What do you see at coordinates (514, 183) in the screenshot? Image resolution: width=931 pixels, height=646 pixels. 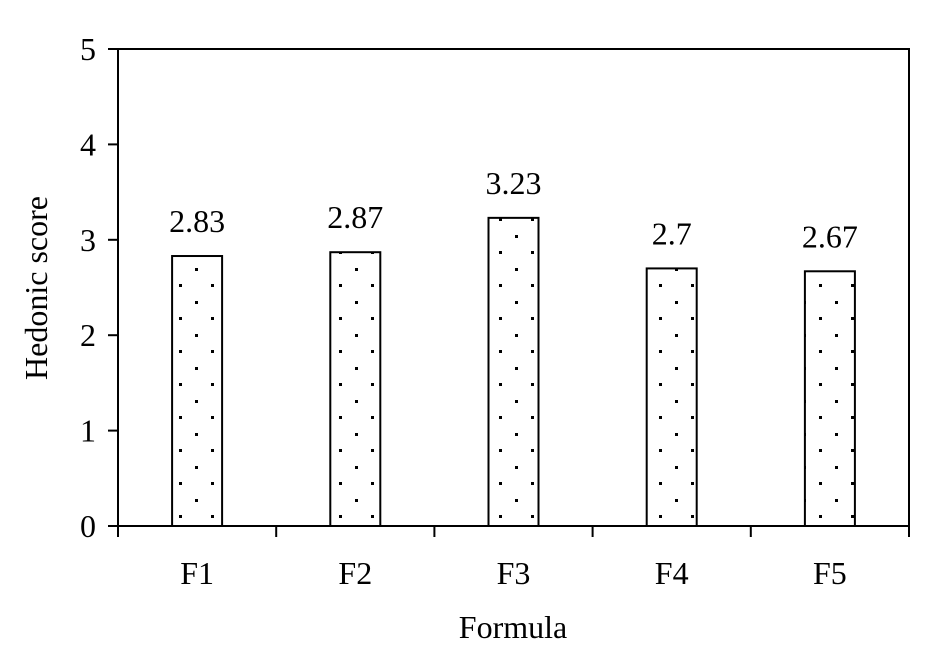 I see `bar-value-label: 3.23` at bounding box center [514, 183].